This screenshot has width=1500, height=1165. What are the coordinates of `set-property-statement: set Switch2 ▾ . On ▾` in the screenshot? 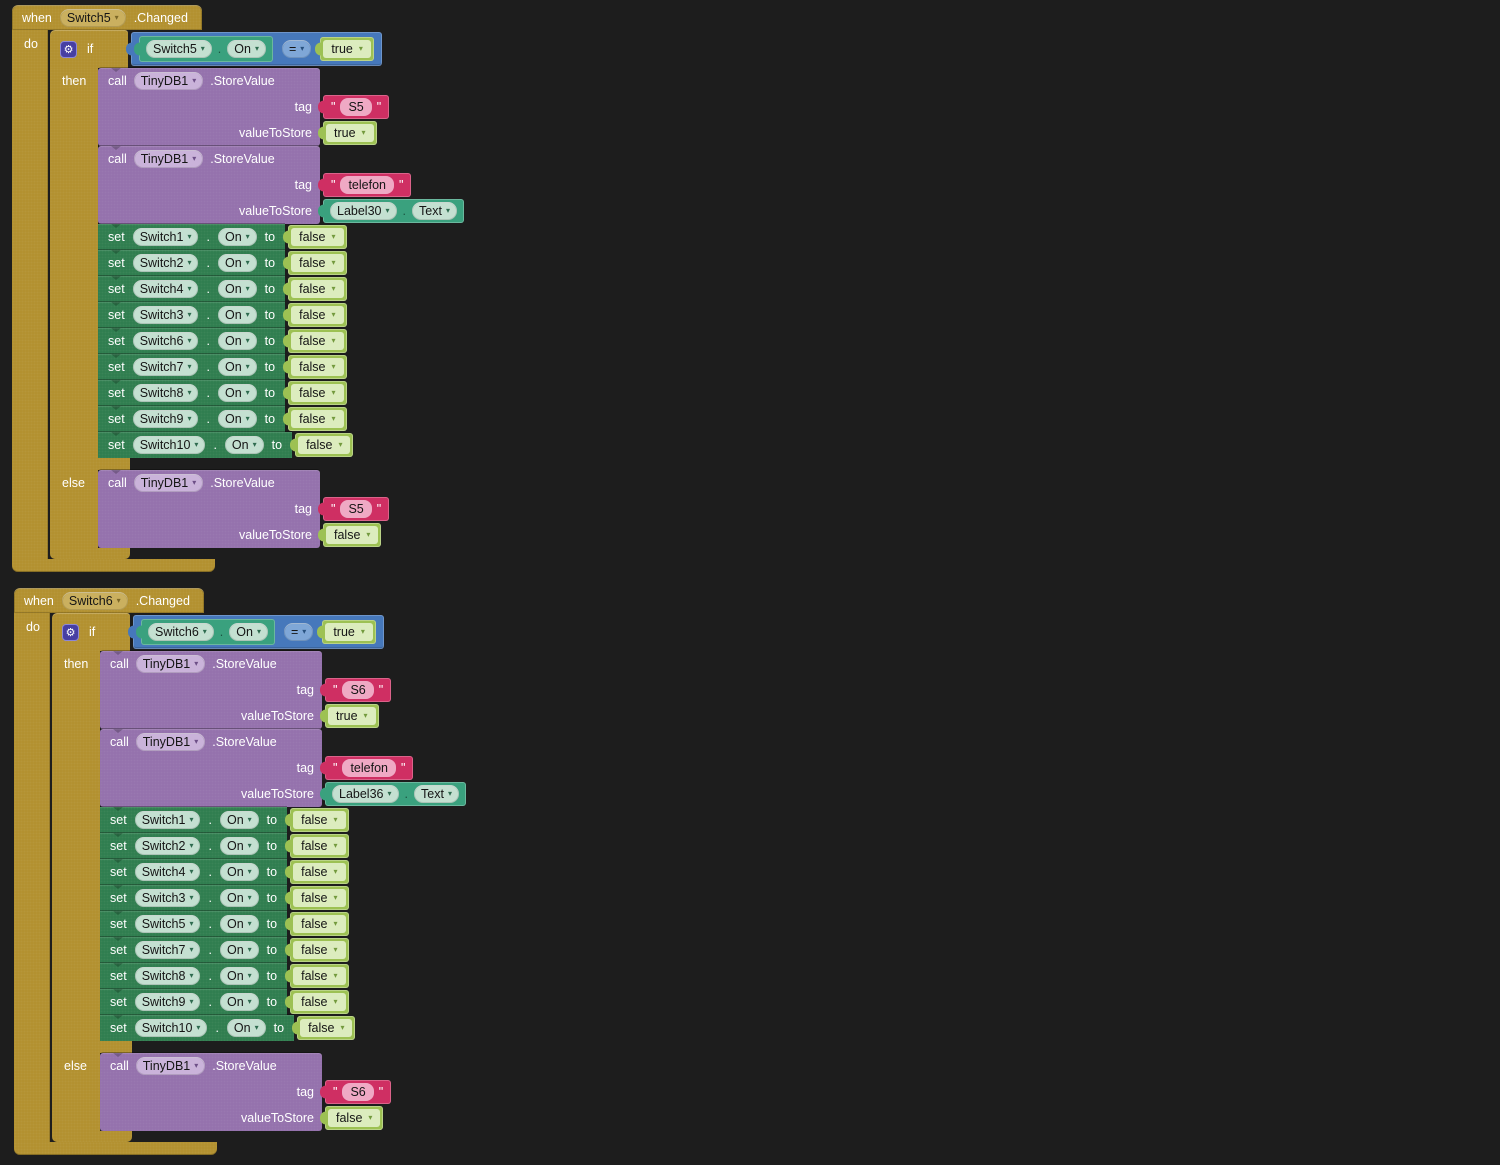 It's located at (224, 846).